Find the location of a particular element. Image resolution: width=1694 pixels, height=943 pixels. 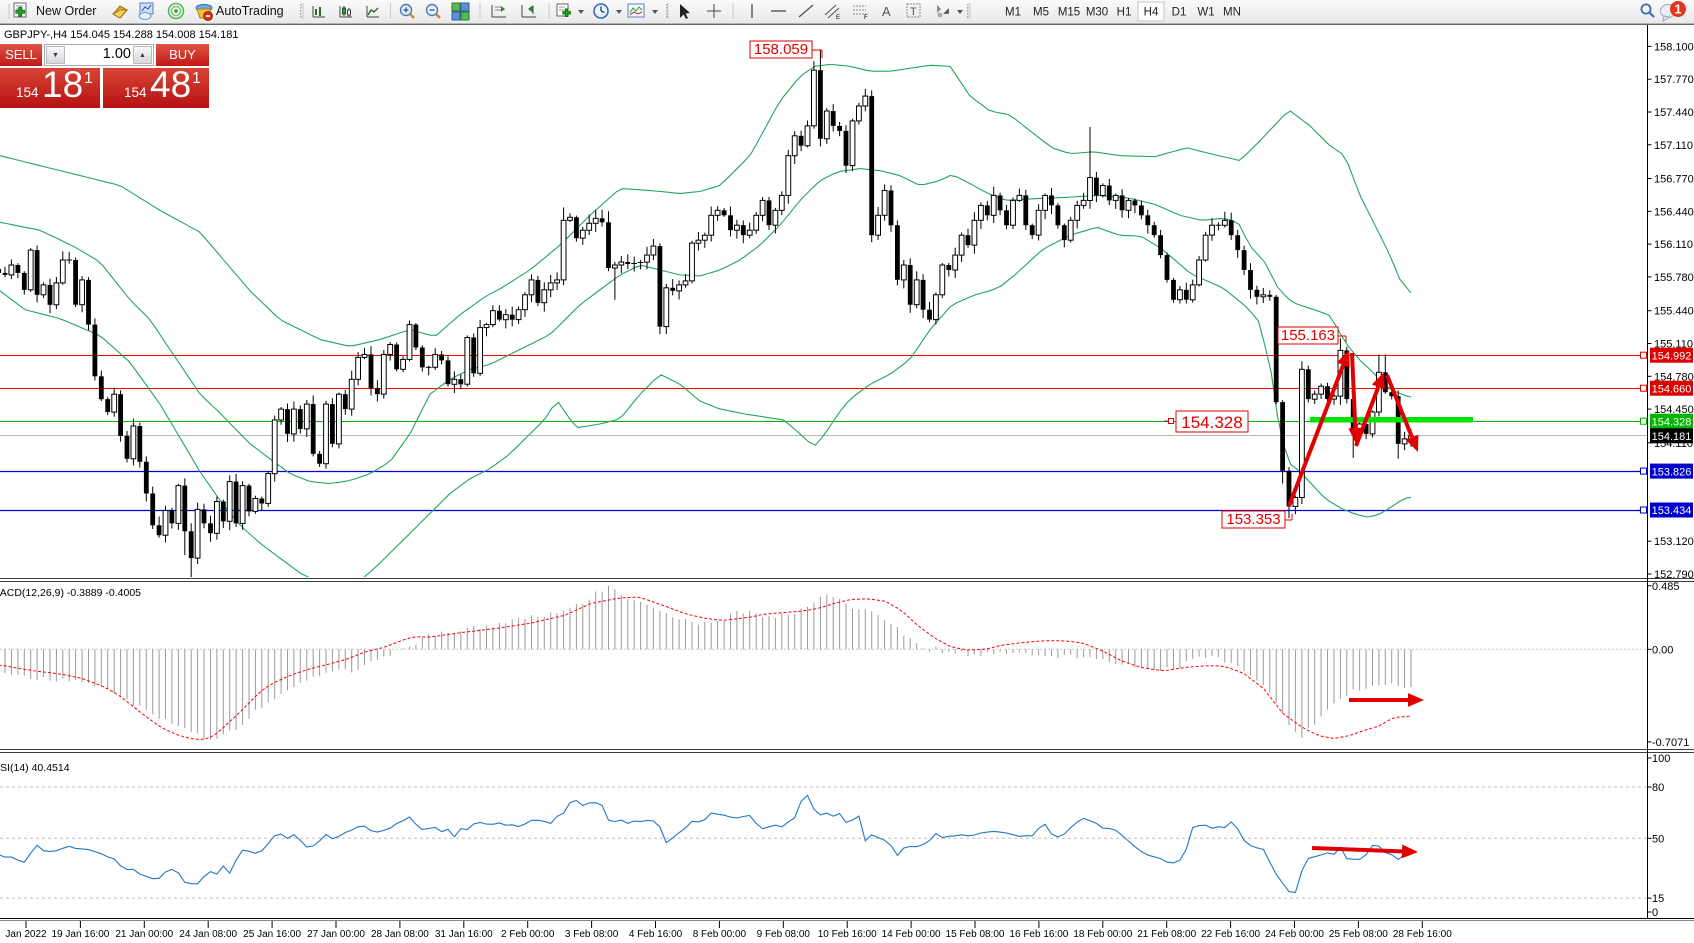

svg-text: 154.181 is located at coordinates (1672, 437).